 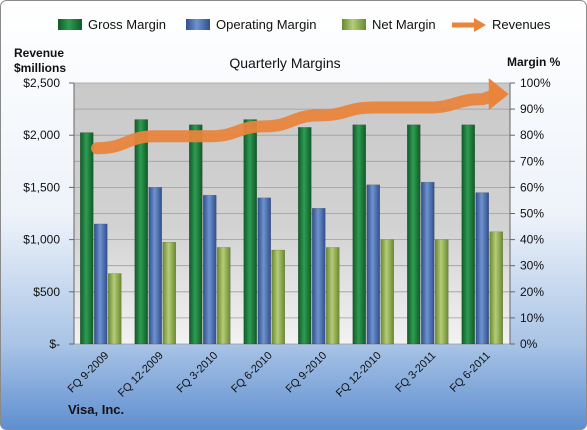 I want to click on legend-item-revenues: Revenues, so click(x=501, y=24).